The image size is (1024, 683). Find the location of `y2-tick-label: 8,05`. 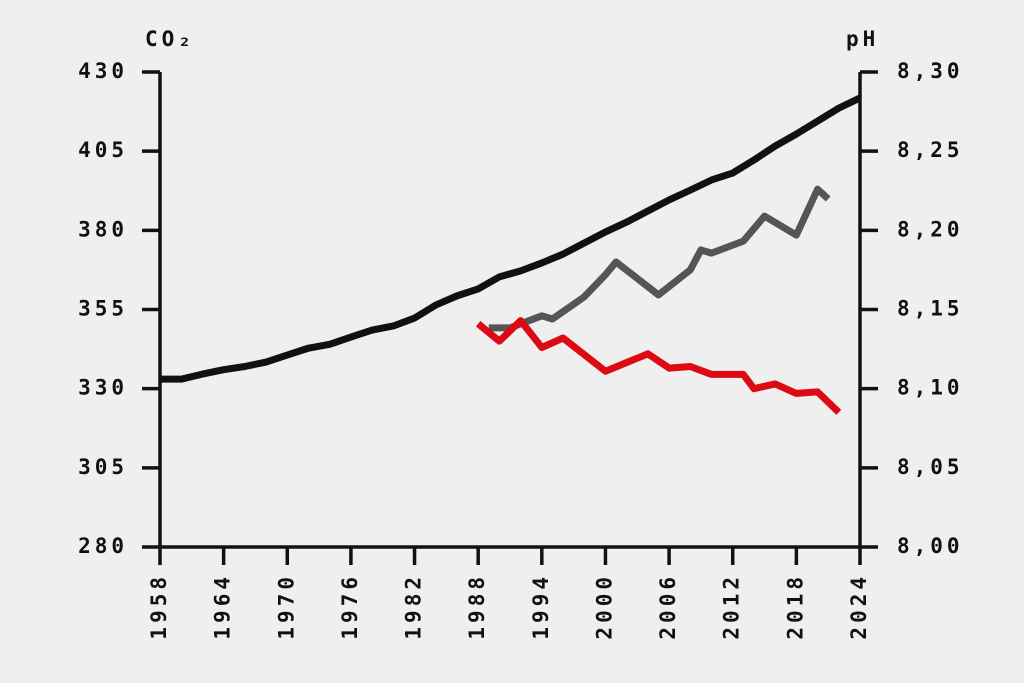

y2-tick-label: 8,05 is located at coordinates (930, 467).